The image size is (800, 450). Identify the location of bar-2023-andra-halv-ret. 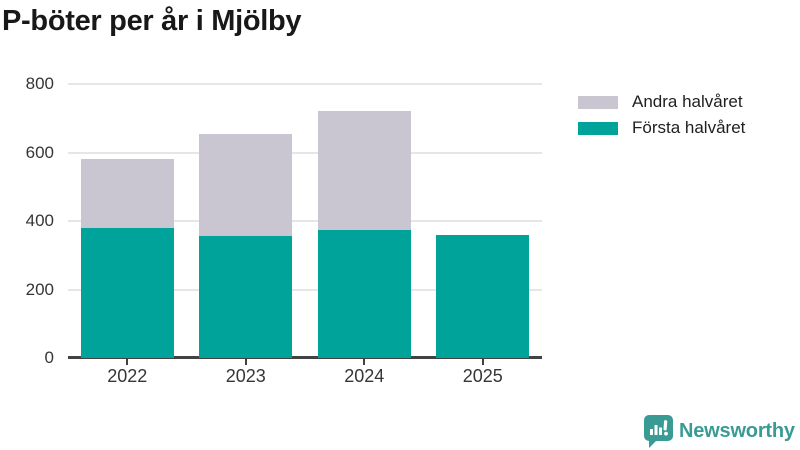
(246, 185).